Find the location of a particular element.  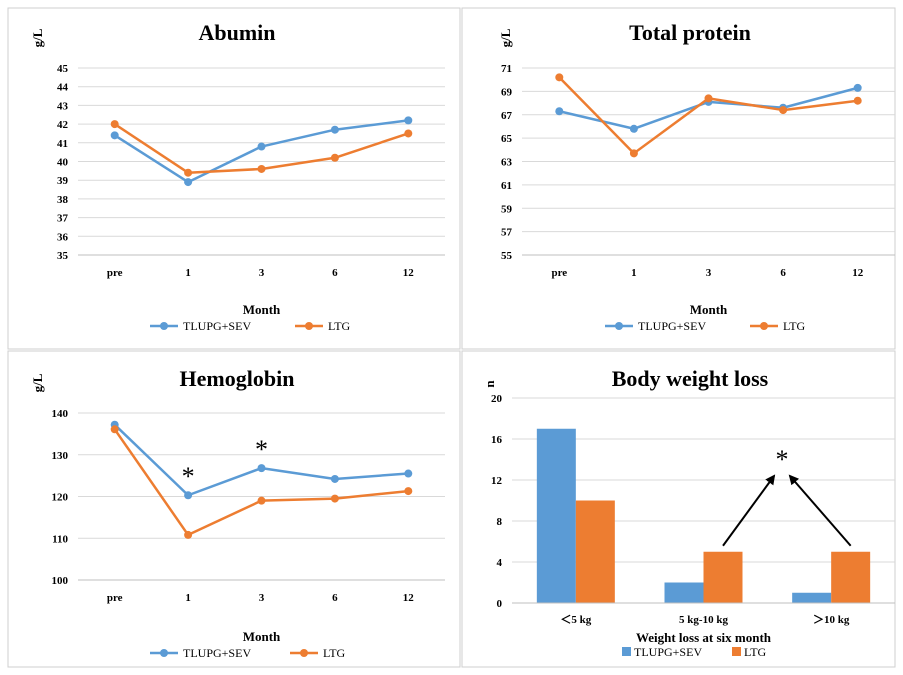

y-tick-label: 61 is located at coordinates (506, 186).